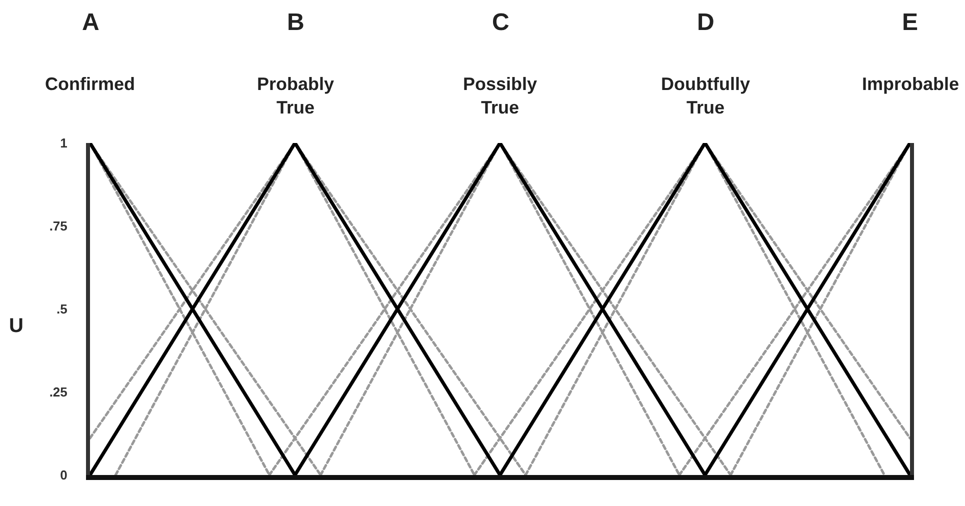  I want to click on text: E, so click(910, 22).